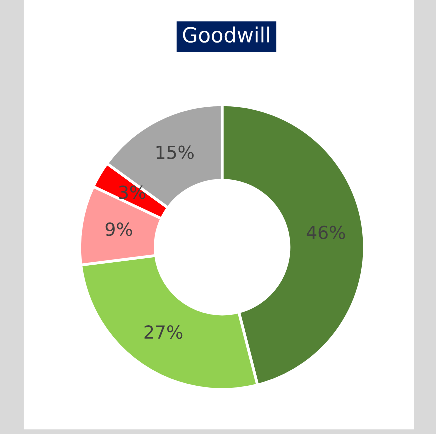 The image size is (436, 434). What do you see at coordinates (163, 333) in the screenshot?
I see `data-label: 27%` at bounding box center [163, 333].